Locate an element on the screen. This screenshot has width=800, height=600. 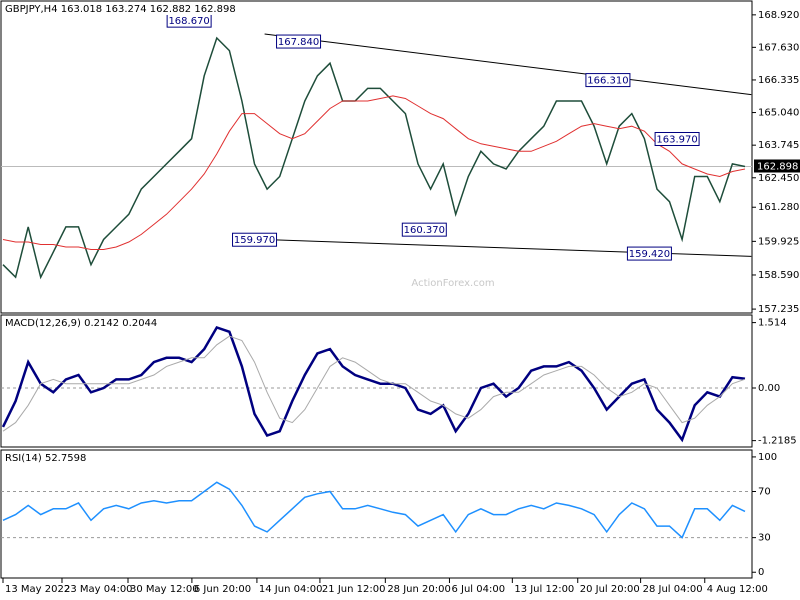
y-tick-label: 158.590 is located at coordinates (778, 275).